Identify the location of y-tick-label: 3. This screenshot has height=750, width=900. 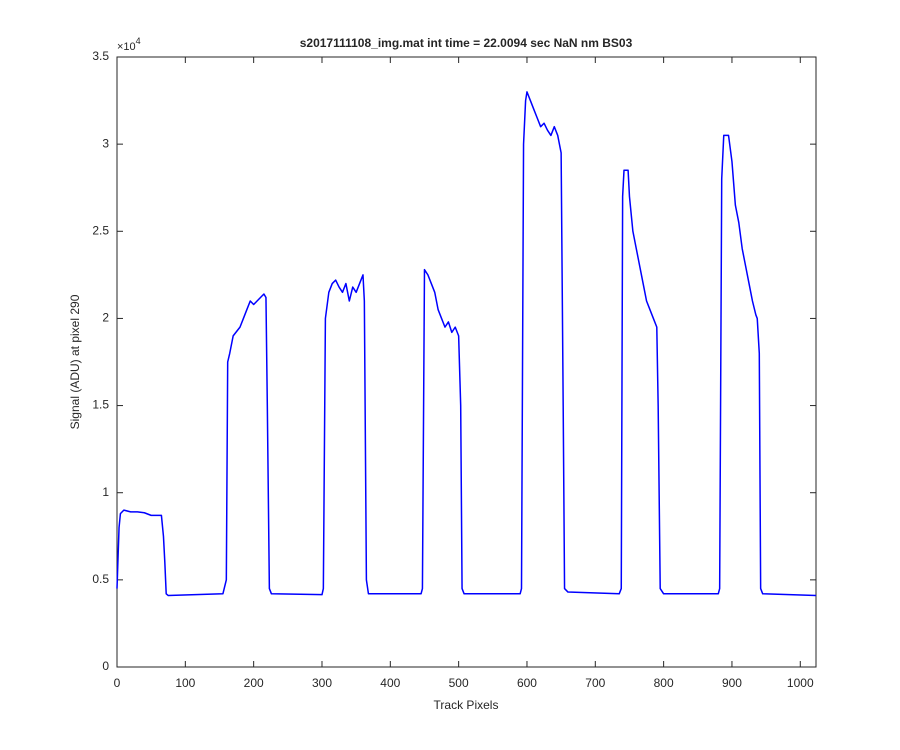
(105, 143).